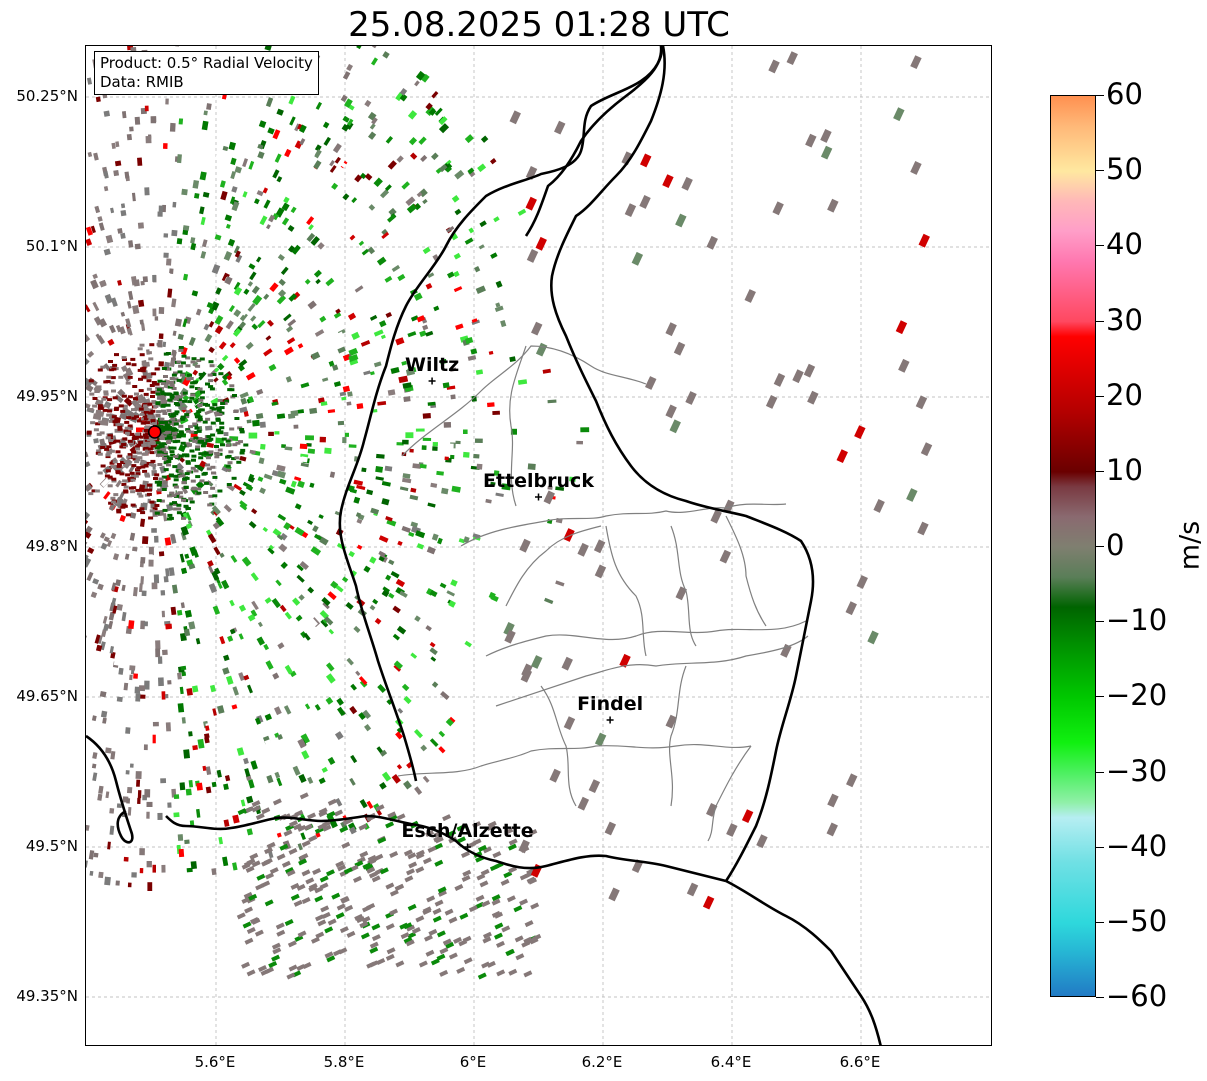  I want to click on border-line-west, so click(110, 789).